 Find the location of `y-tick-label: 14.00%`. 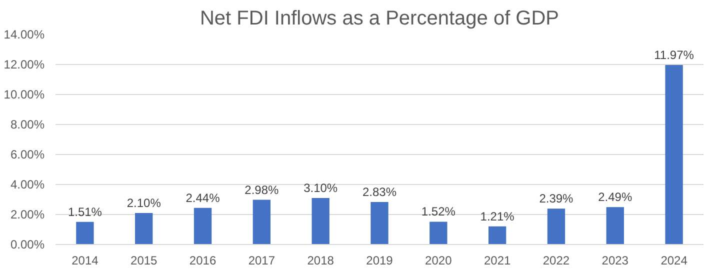

y-tick-label: 14.00% is located at coordinates (24, 35).